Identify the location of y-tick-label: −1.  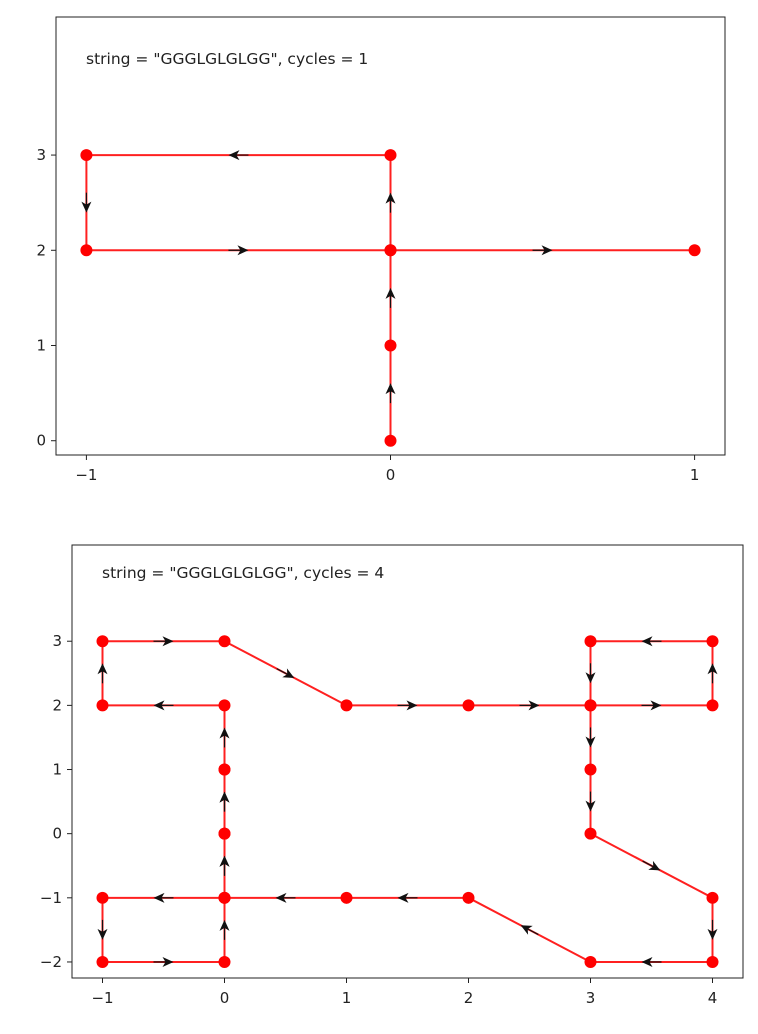
(51, 898).